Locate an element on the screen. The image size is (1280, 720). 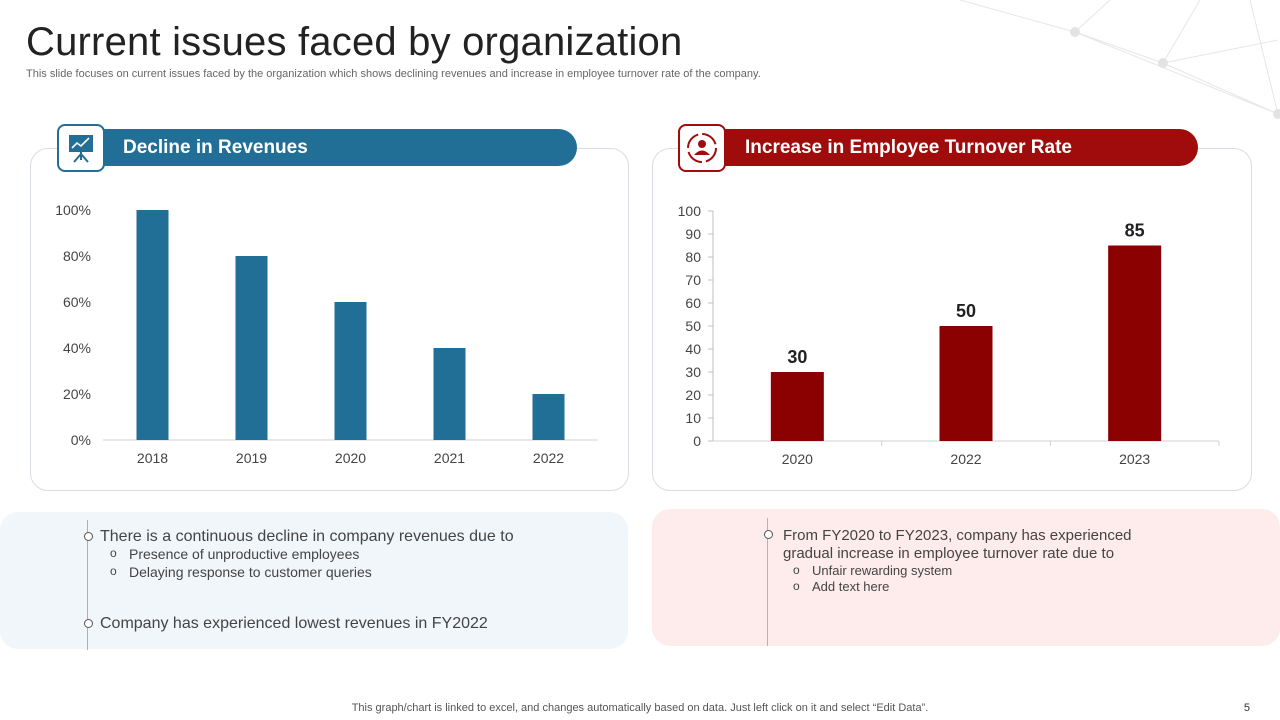
revenue-notes-panel is located at coordinates (314, 580).